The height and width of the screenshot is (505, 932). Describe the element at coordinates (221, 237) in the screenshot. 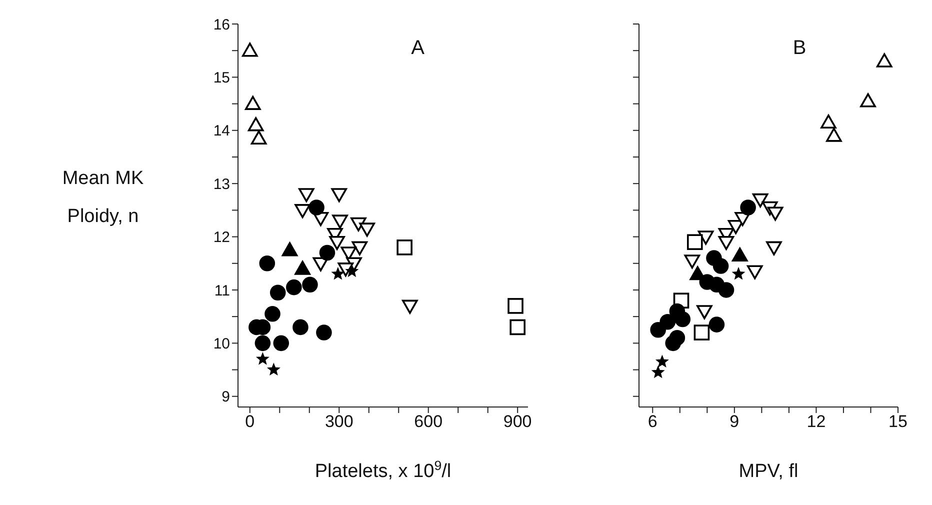

I see `y-tick-label: 12` at that location.